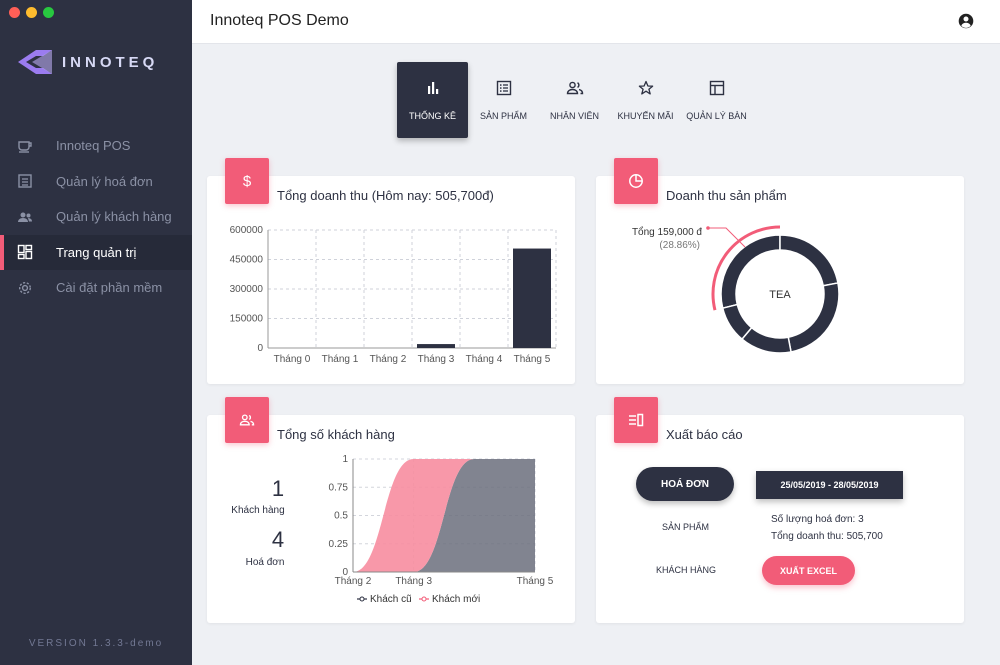  What do you see at coordinates (645, 100) in the screenshot?
I see `tab-promotions: KHUYẾN MÃI` at bounding box center [645, 100].